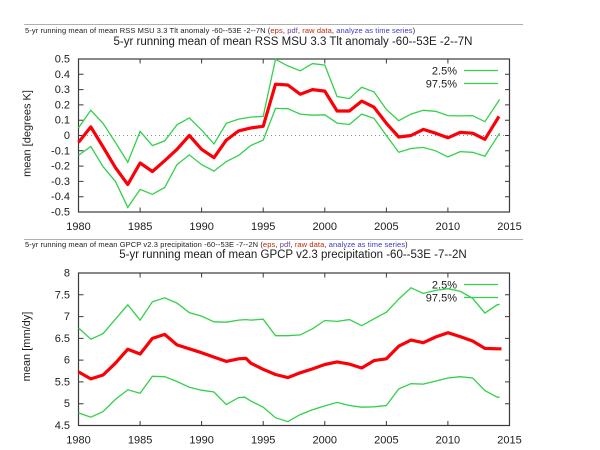 This screenshot has height=450, width=600. I want to click on svg-text: -0.1, so click(60, 151).